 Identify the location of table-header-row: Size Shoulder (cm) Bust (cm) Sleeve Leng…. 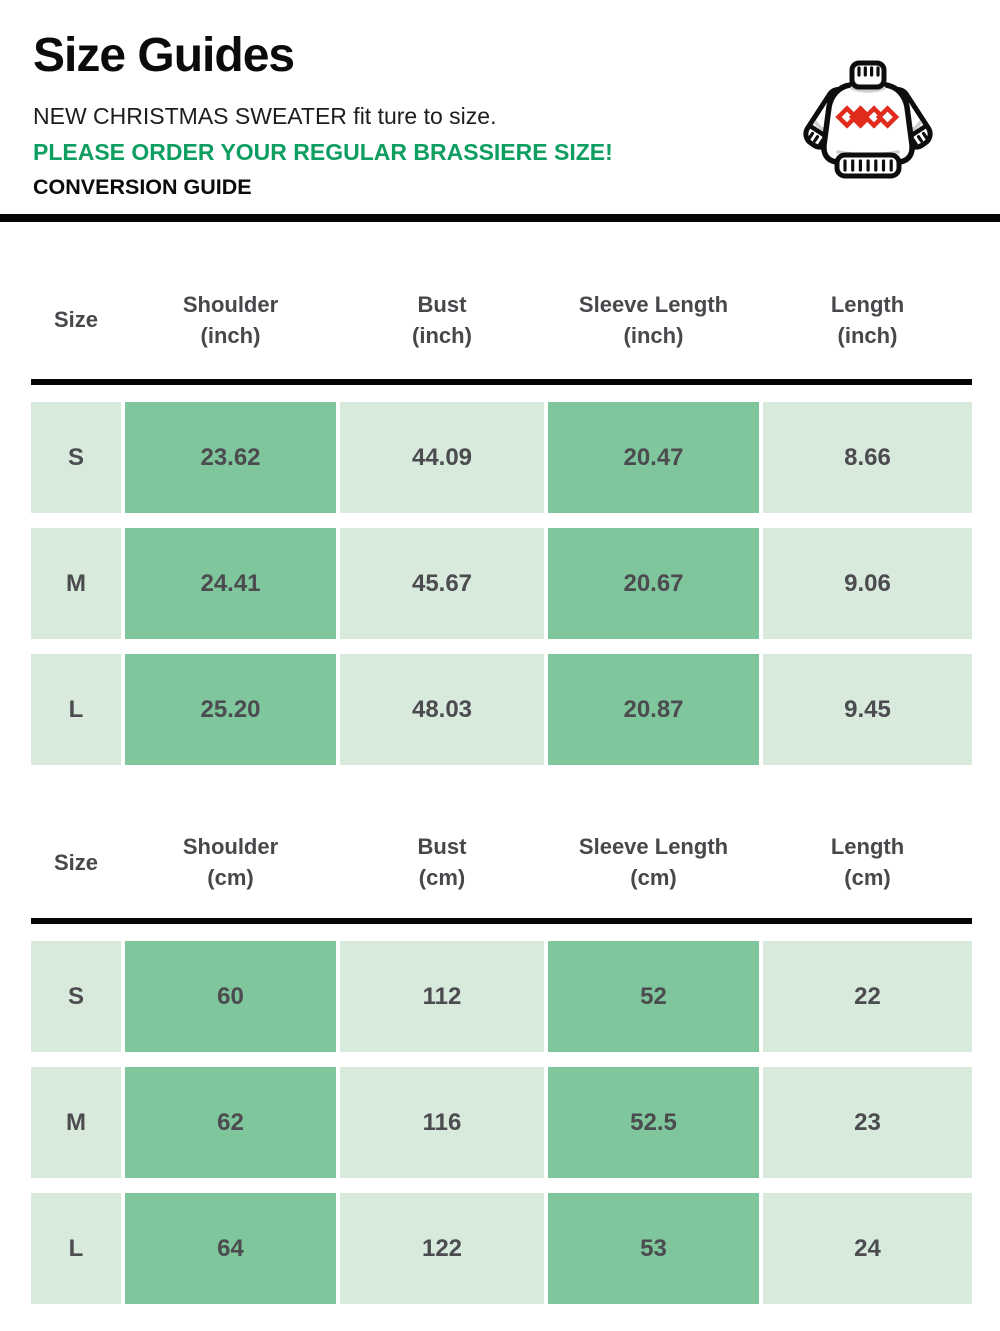
(501, 862).